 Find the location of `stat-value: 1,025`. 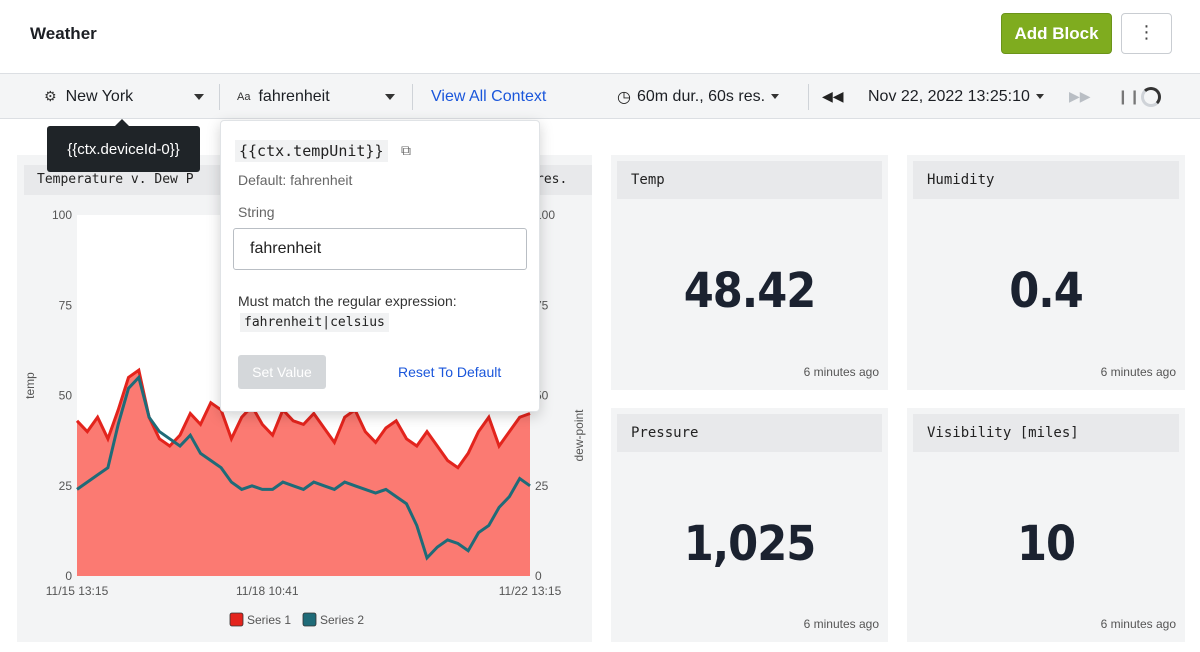

stat-value: 1,025 is located at coordinates (750, 544).